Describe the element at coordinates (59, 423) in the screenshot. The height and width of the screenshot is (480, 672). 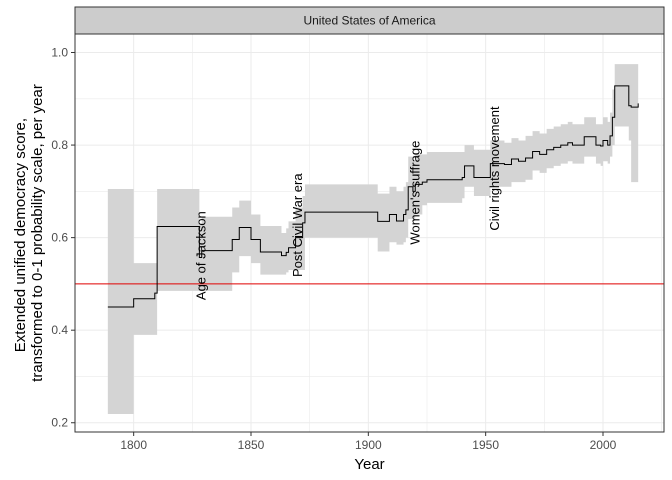
I see `y-tick-label: 0.2` at that location.